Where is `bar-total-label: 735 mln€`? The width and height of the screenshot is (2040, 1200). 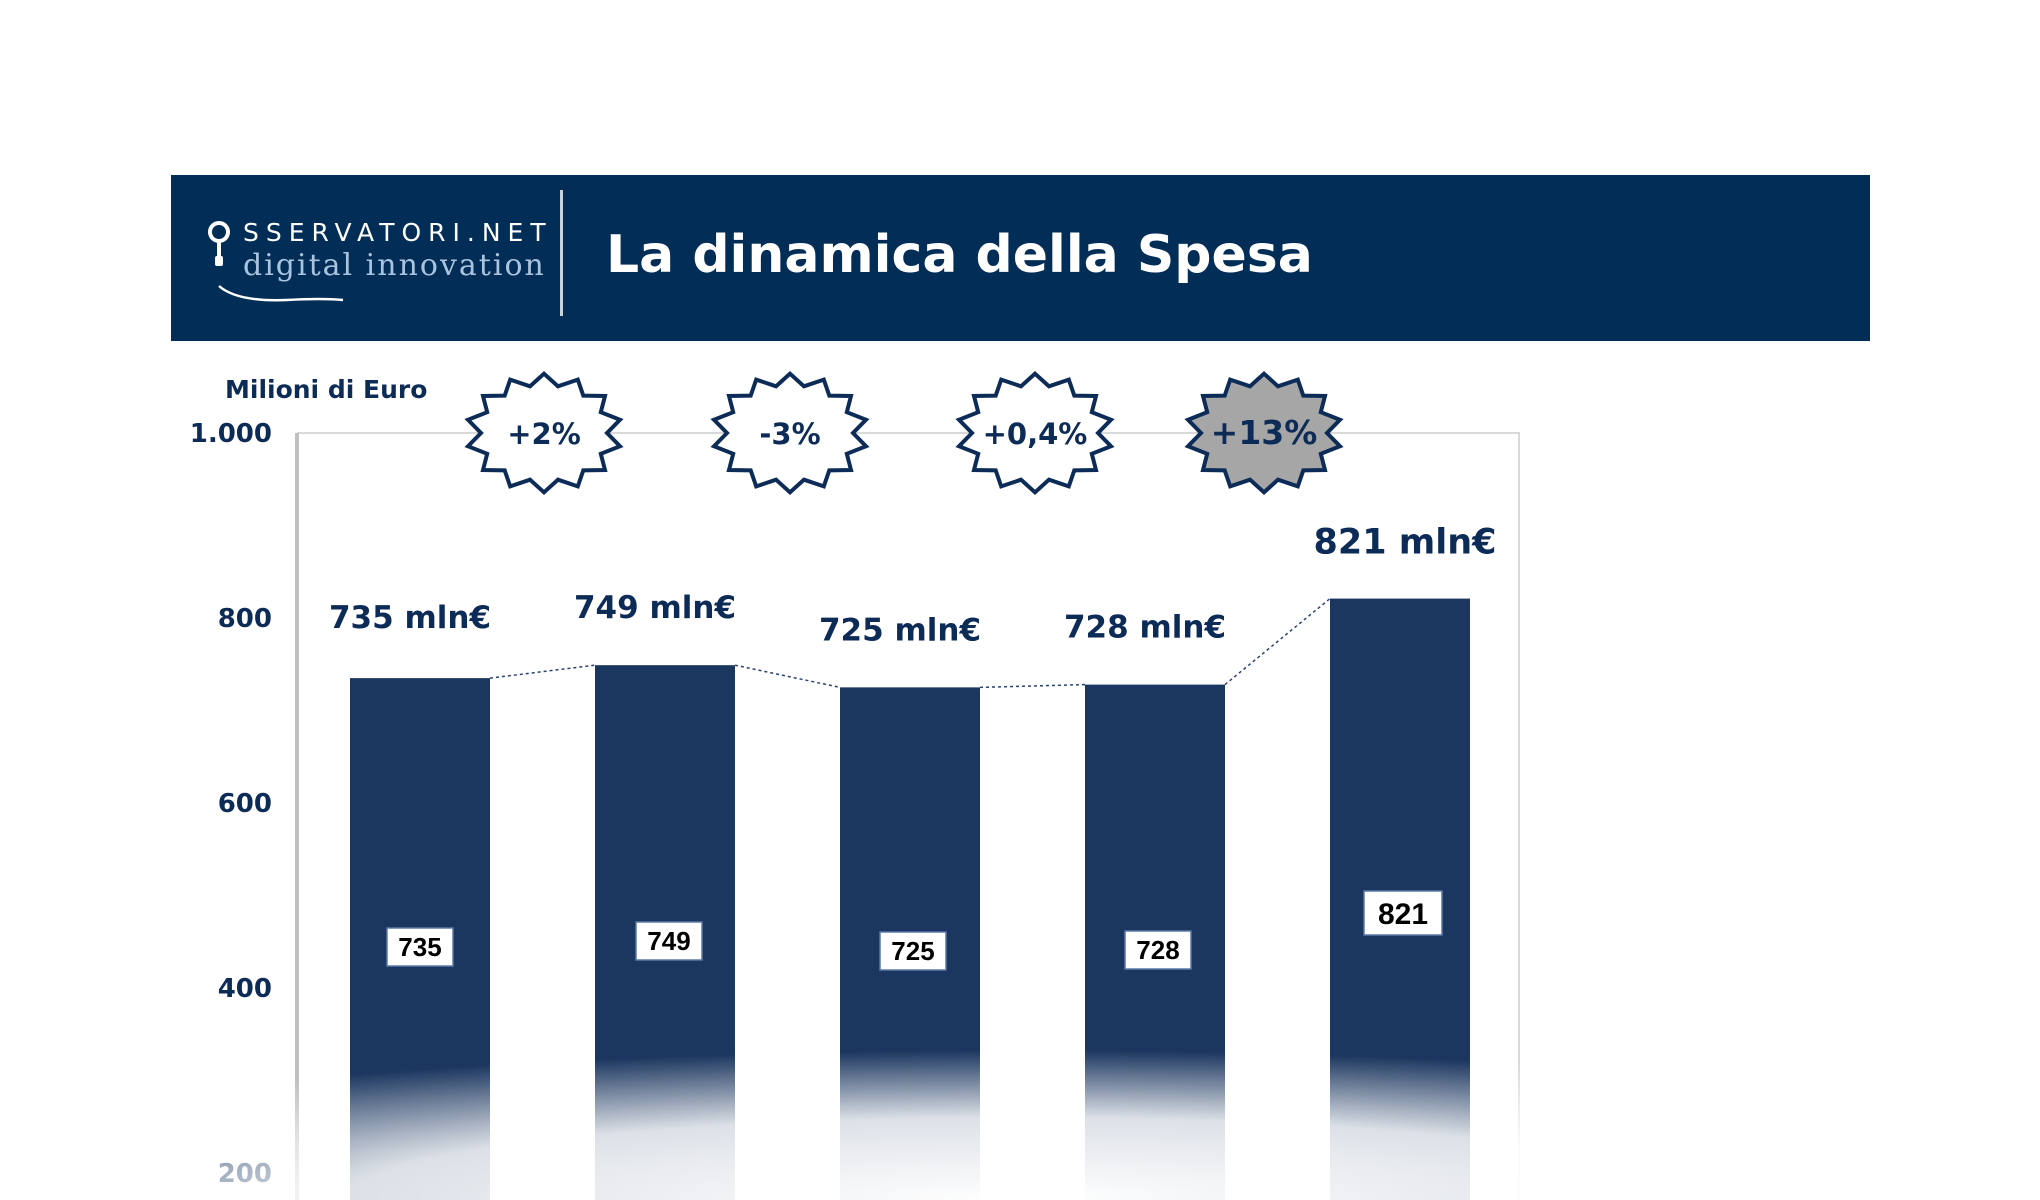
bar-total-label: 735 mln€ is located at coordinates (410, 618).